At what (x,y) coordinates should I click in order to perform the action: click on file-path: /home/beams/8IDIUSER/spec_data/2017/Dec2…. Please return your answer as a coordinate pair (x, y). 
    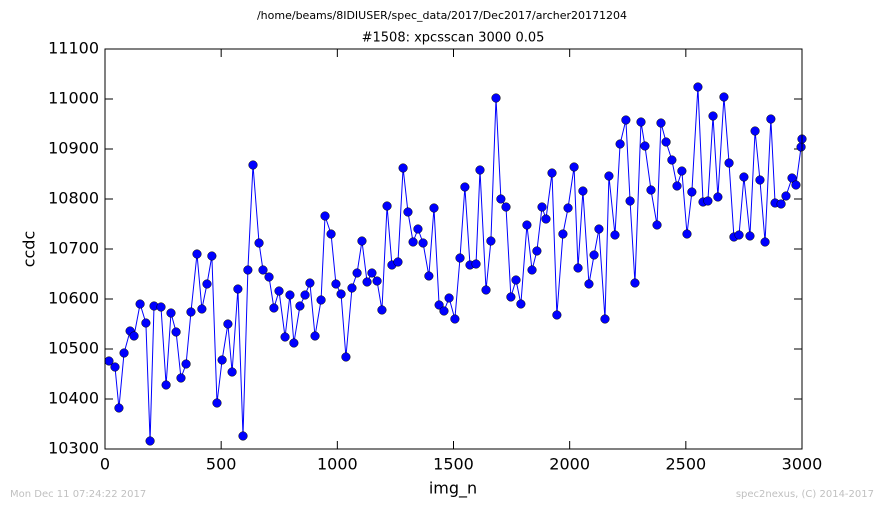
    Looking at the image, I should click on (442, 15).